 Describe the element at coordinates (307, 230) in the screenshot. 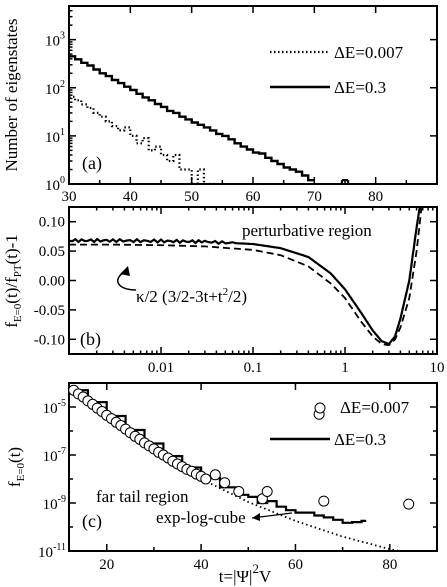

I see `annotation-perturbative-region: perturbative region` at that location.